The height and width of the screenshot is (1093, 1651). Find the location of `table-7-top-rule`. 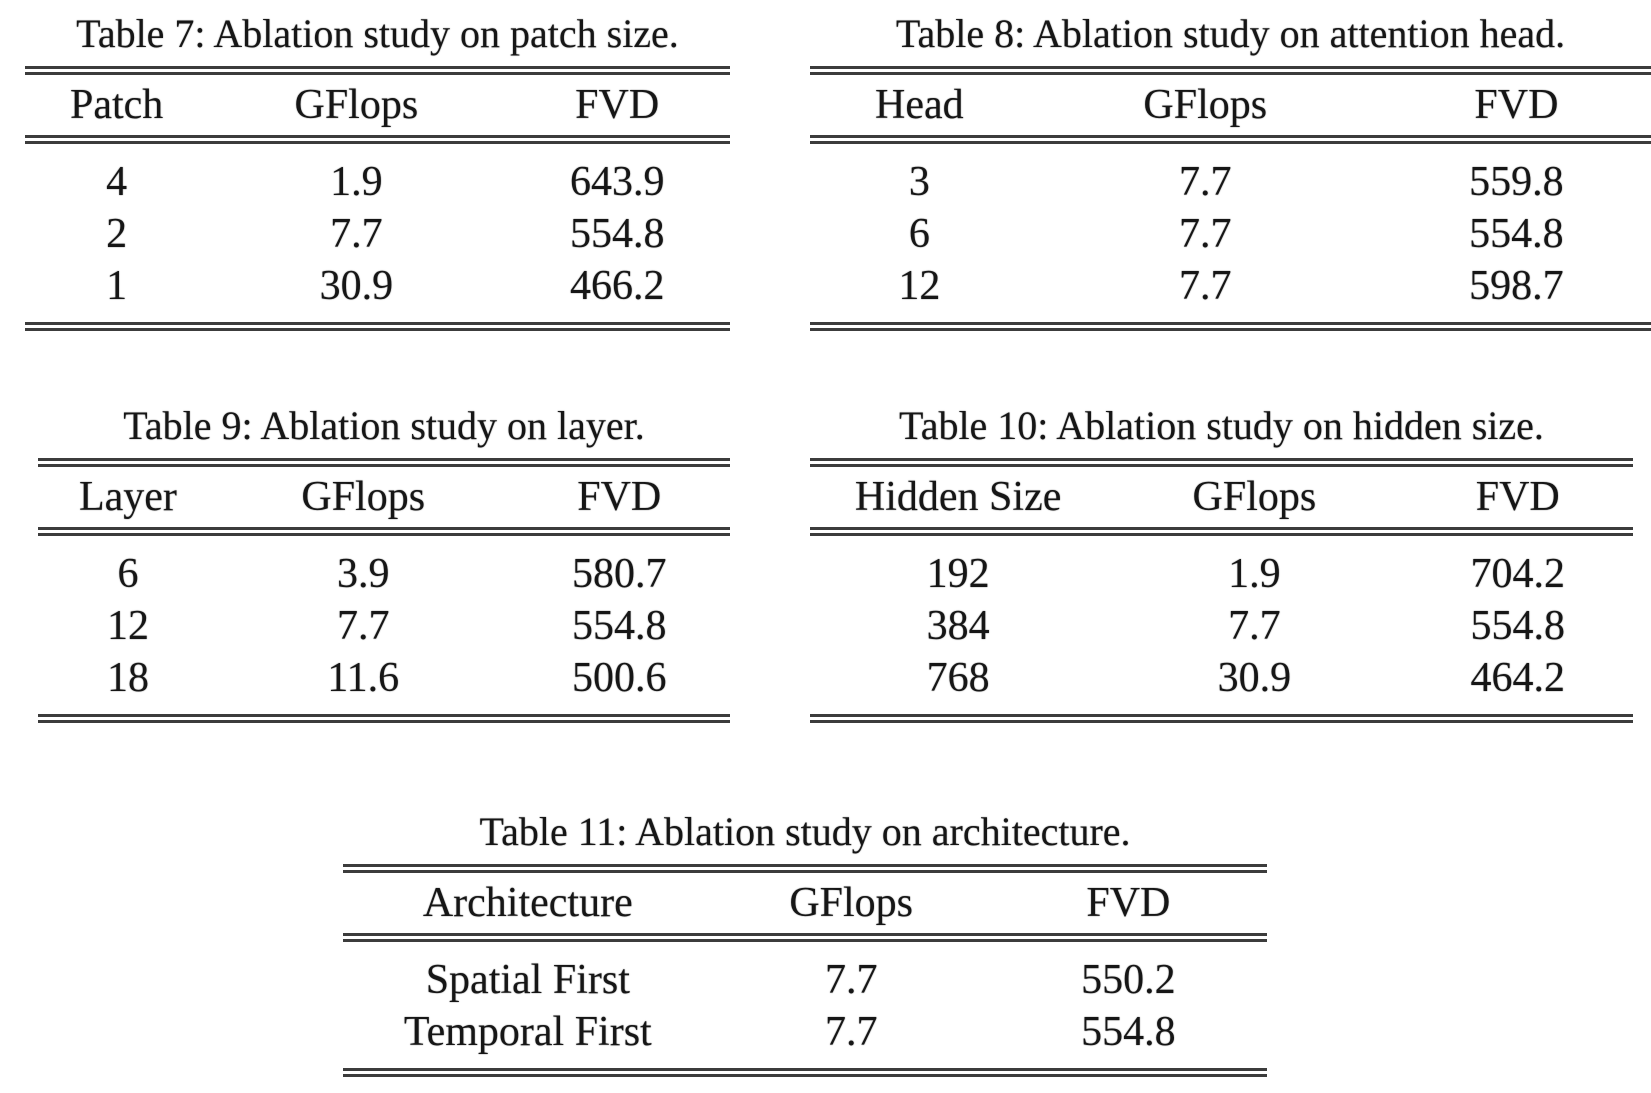

table-7-top-rule is located at coordinates (377, 70).